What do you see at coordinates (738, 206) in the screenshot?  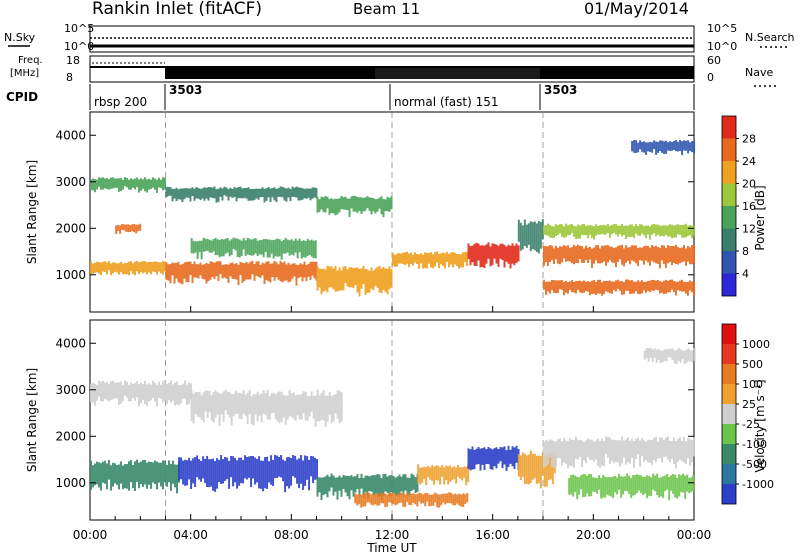 I see `power-colorbar: 4 8 12 16 20 24 28` at bounding box center [738, 206].